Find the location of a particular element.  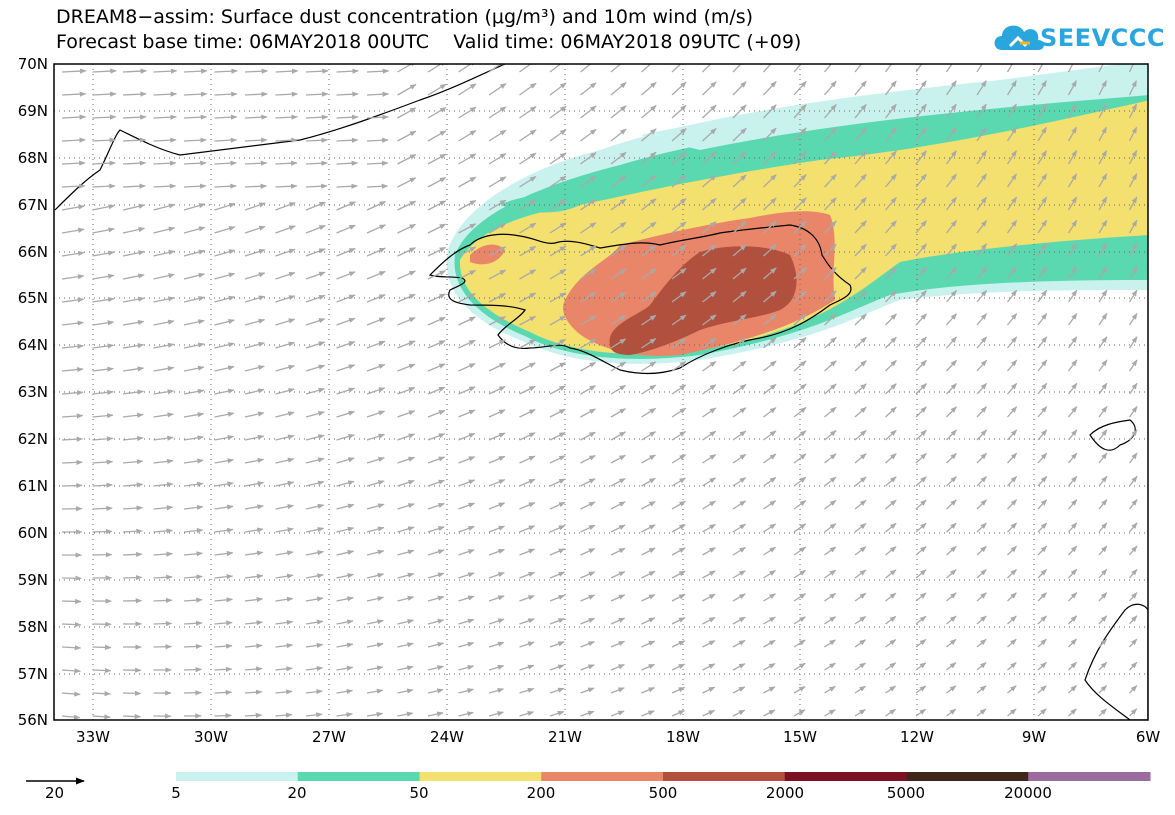

lon-label: 21W is located at coordinates (565, 737).